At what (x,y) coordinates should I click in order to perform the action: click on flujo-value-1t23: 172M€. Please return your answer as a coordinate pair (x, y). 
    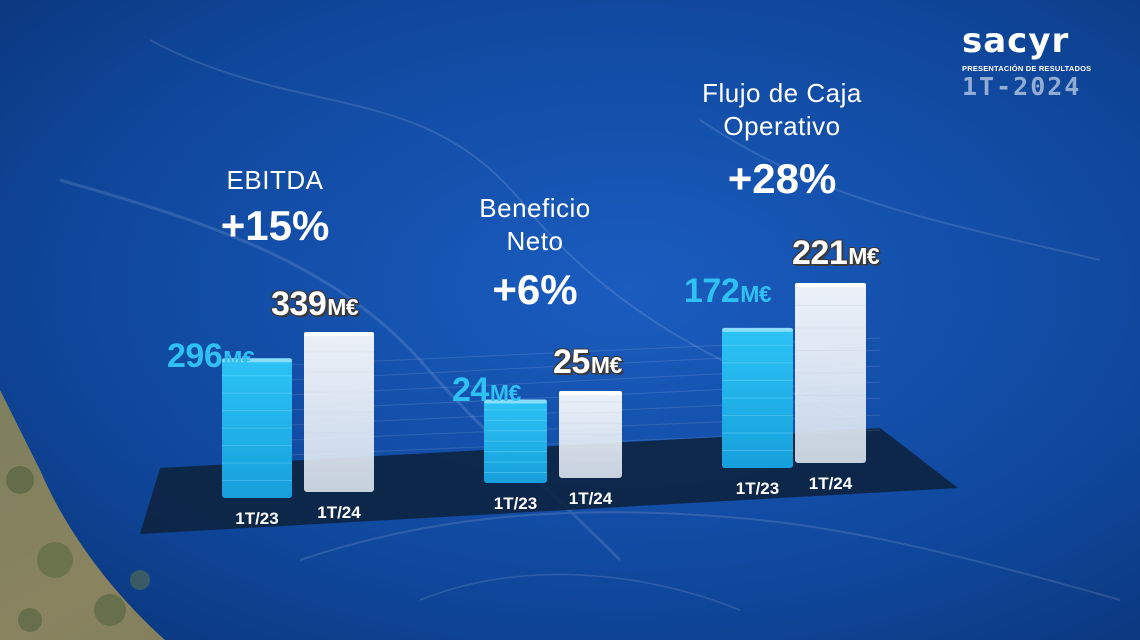
    Looking at the image, I should click on (728, 291).